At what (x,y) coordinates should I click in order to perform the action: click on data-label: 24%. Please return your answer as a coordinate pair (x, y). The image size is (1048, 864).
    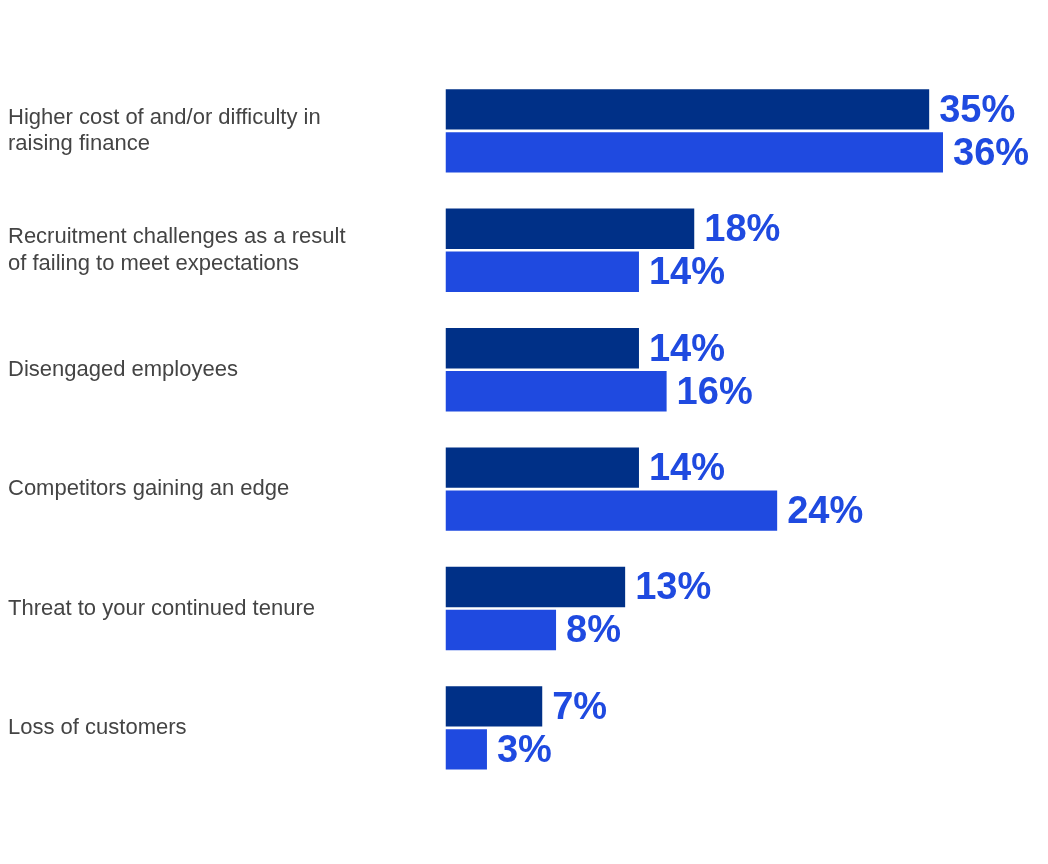
    Looking at the image, I should click on (825, 510).